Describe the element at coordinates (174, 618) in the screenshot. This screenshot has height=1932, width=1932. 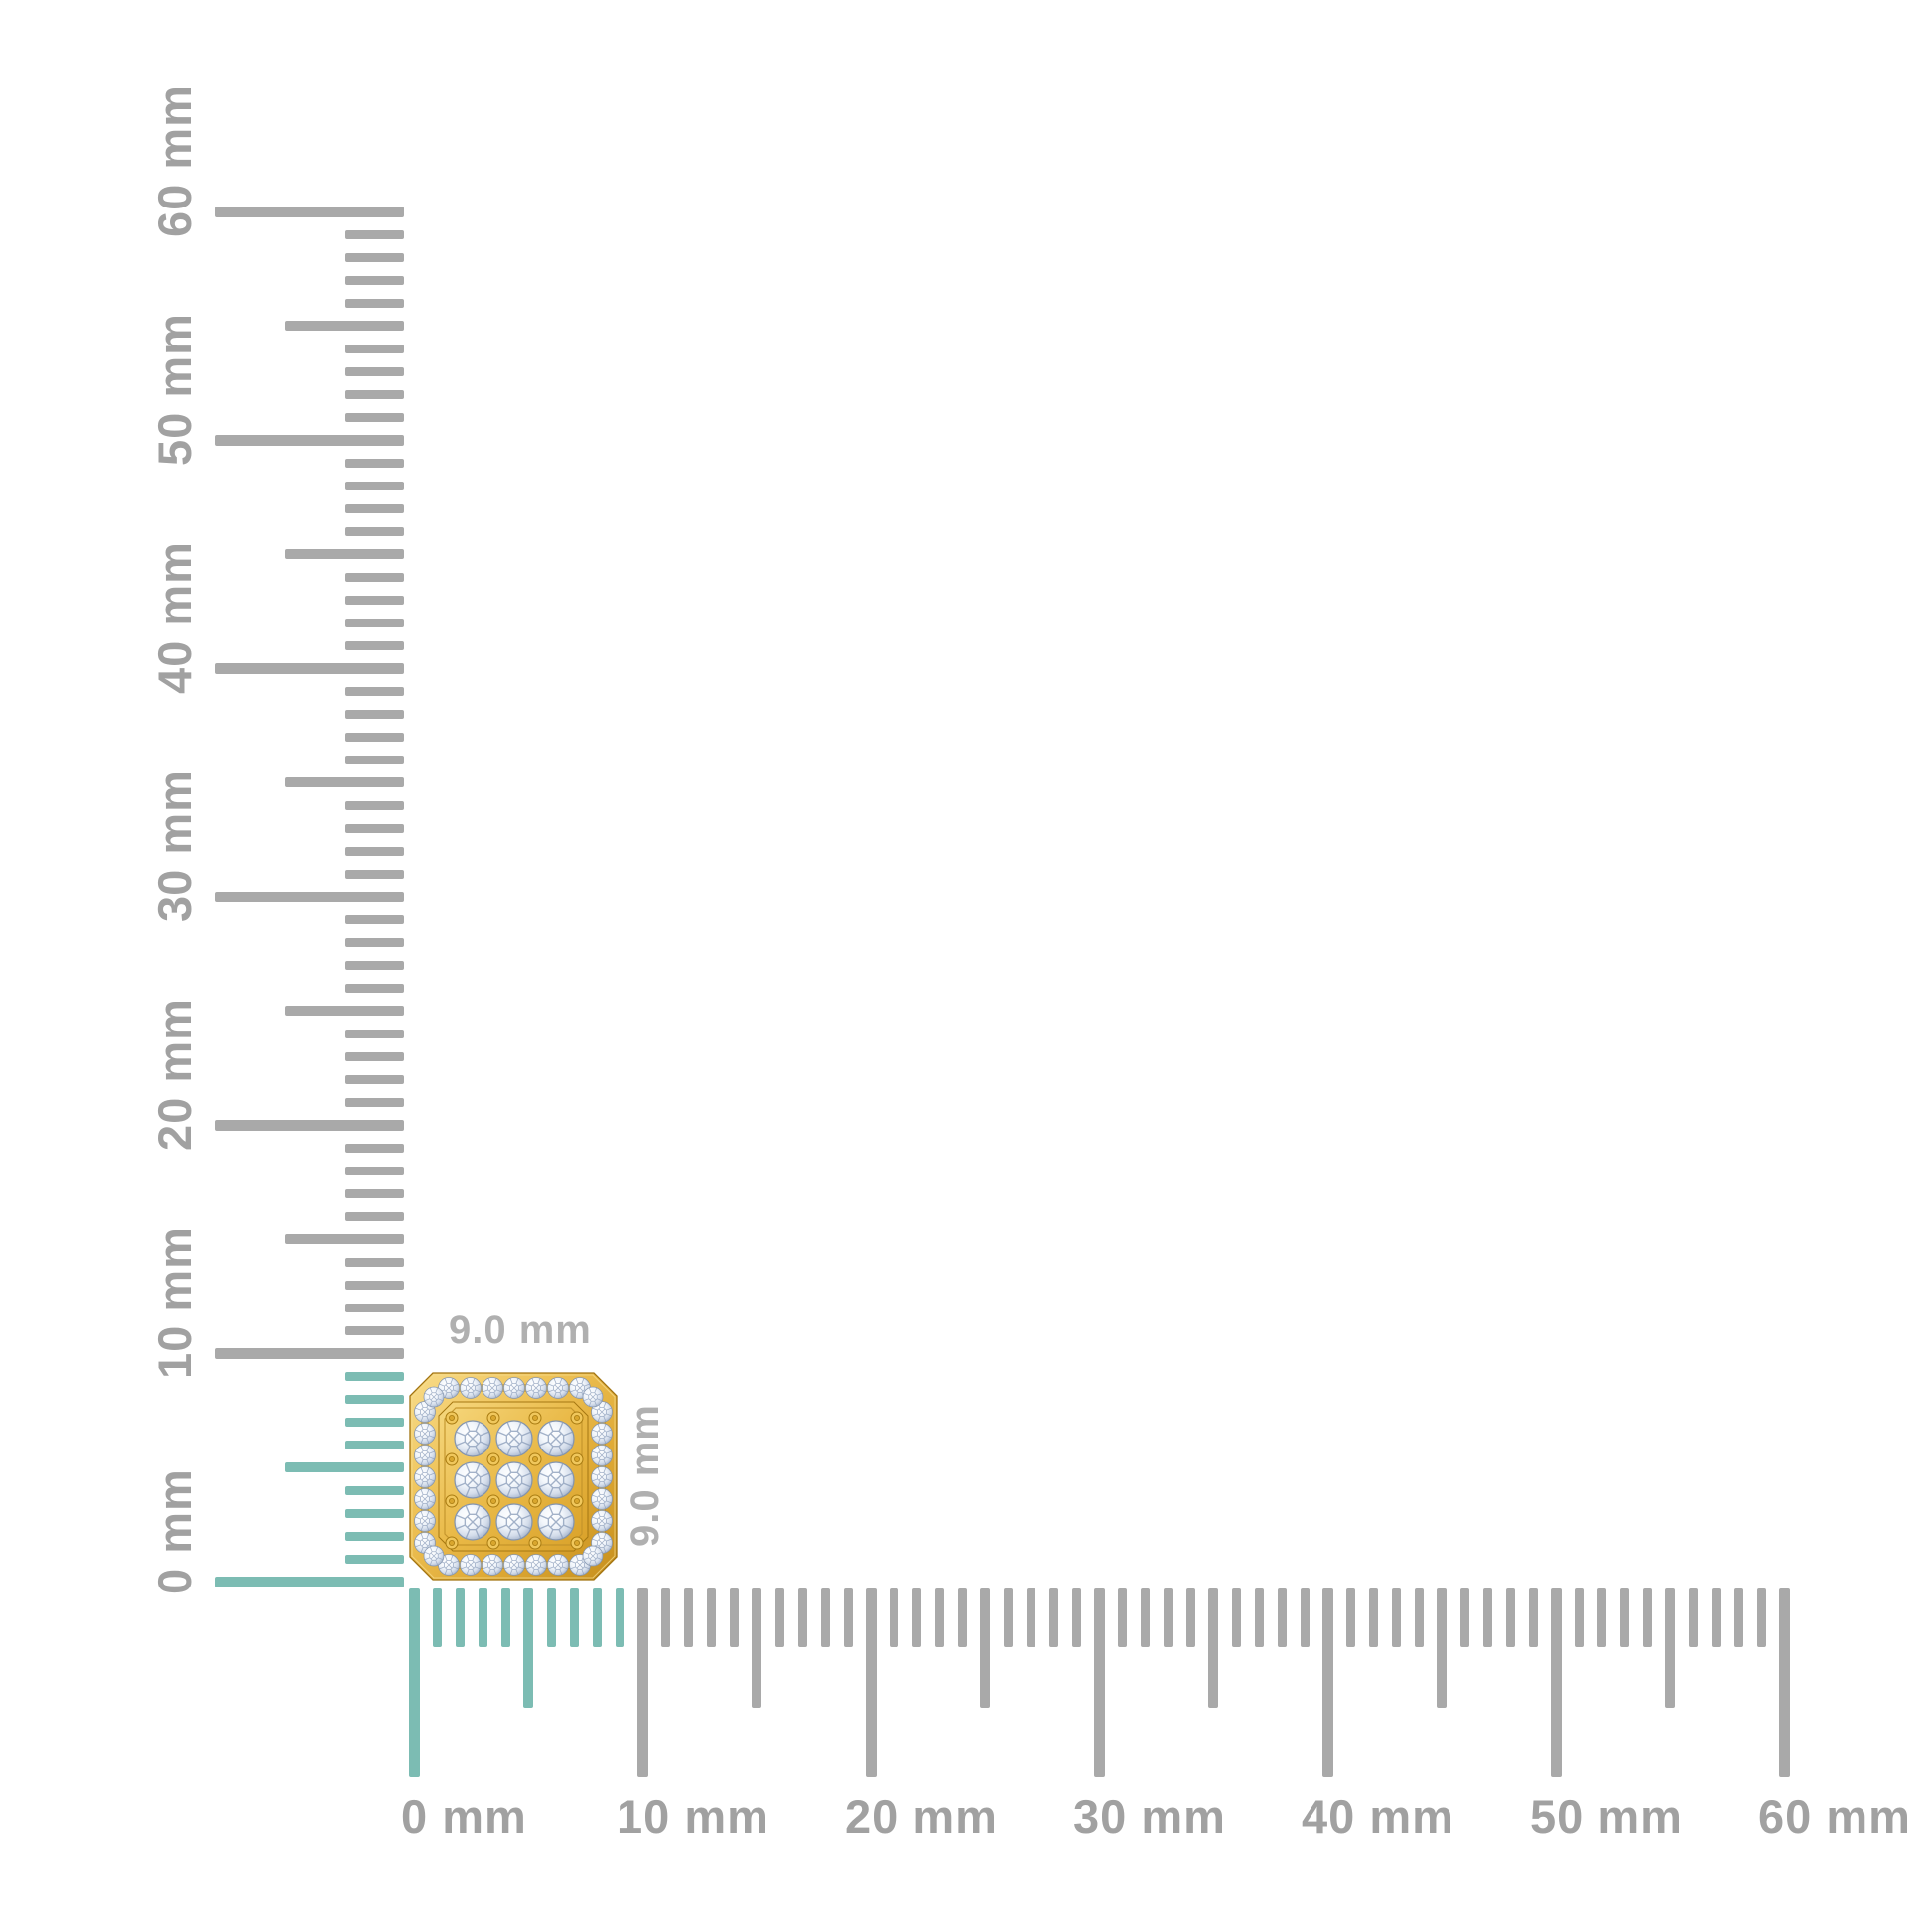
I see `vertical-ruler-label: 40 mm` at that location.